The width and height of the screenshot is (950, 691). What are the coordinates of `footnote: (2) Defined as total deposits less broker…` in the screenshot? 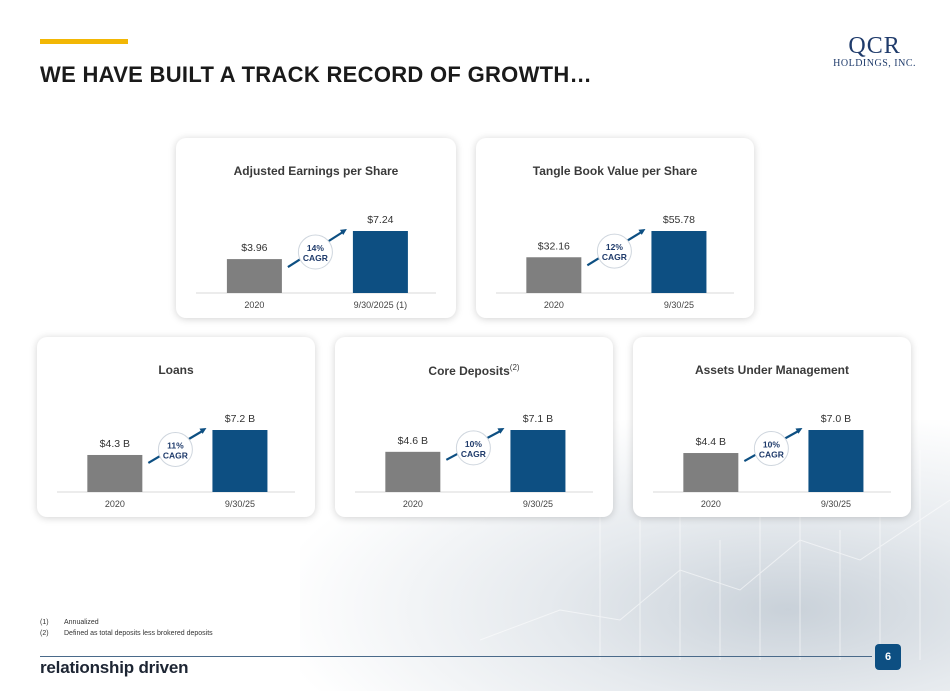 It's located at (126, 633).